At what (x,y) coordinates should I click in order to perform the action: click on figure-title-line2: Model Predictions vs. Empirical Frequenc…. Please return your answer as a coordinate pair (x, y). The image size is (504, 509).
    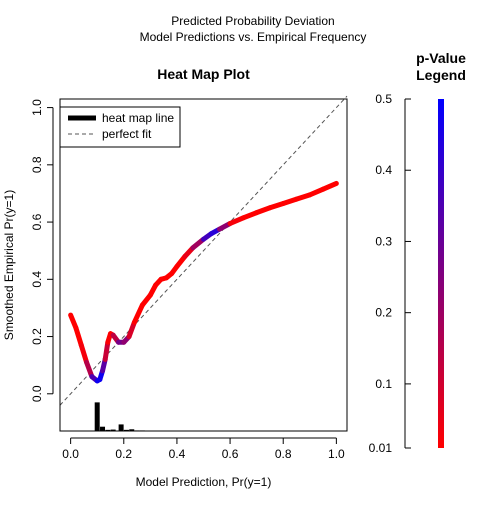
    Looking at the image, I should click on (253, 37).